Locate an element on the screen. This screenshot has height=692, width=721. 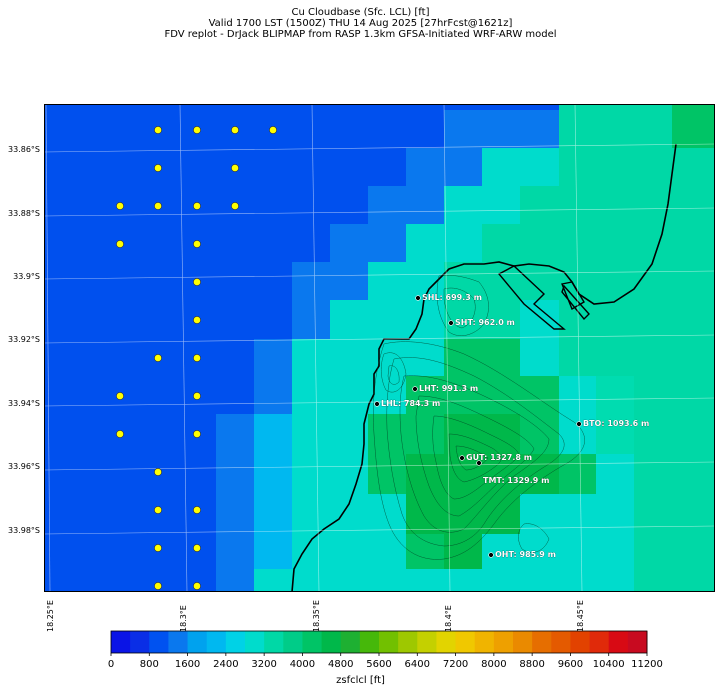
lat-label: 33.98°S is located at coordinates (24, 530).